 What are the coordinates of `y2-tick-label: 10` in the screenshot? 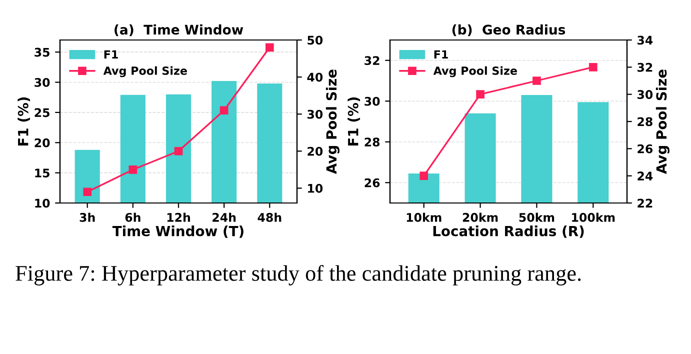 It's located at (315, 188).